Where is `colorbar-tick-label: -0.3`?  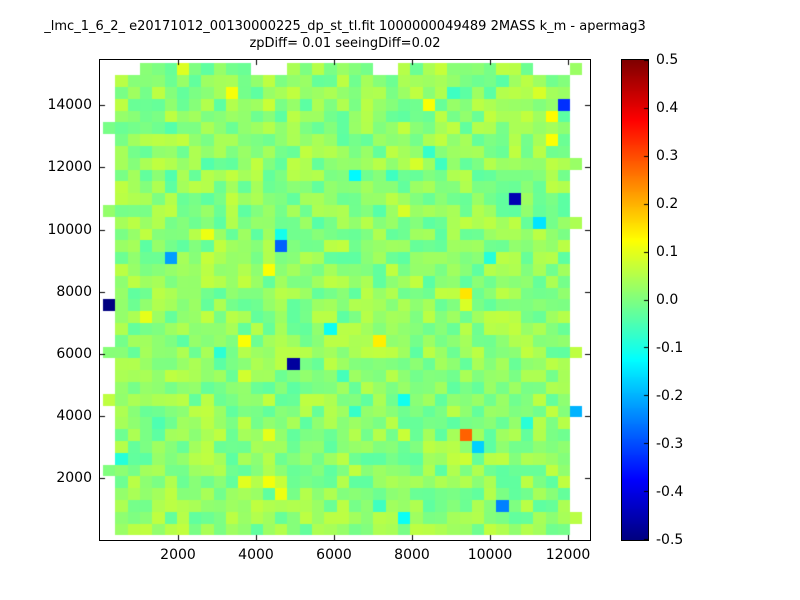
colorbar-tick-label: -0.3 is located at coordinates (670, 444).